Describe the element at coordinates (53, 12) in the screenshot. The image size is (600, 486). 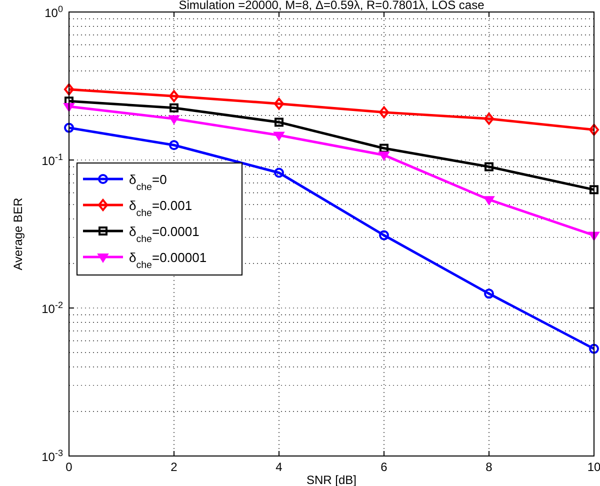
I see `y-tick-label: 10$^{0}$` at that location.